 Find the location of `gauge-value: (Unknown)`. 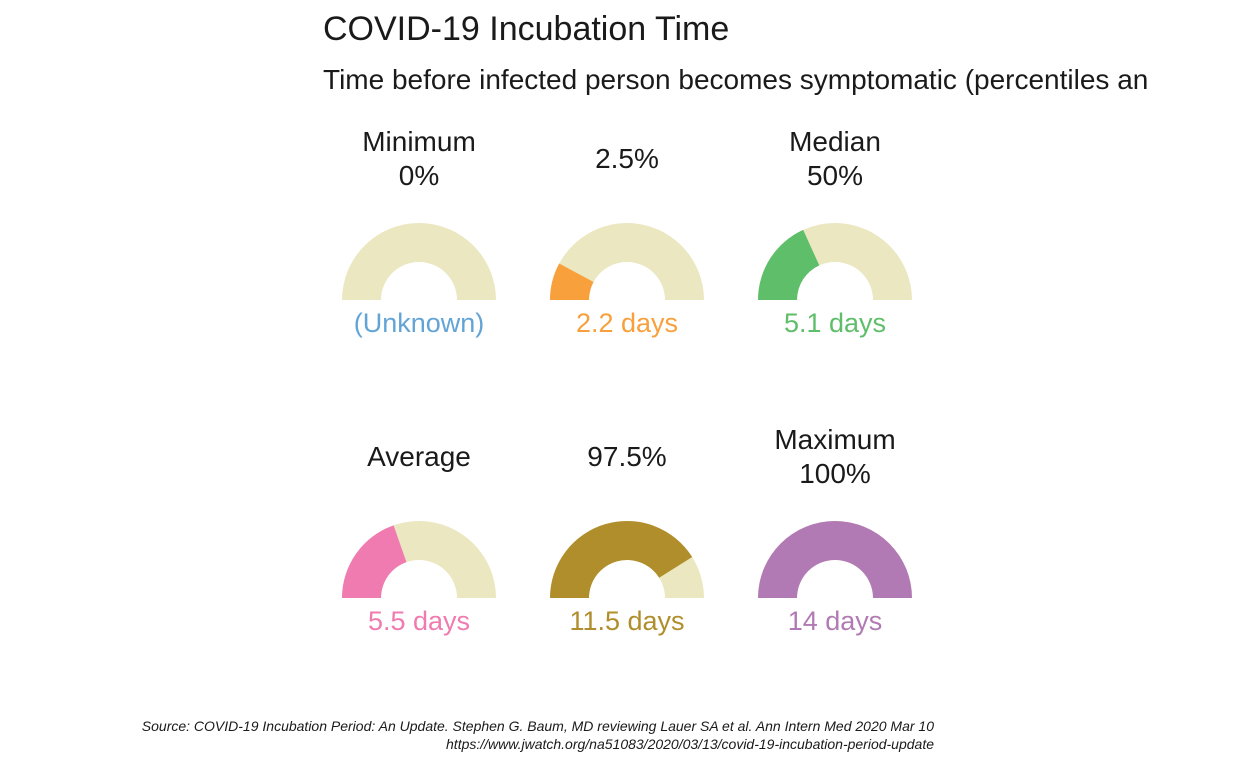

gauge-value: (Unknown) is located at coordinates (419, 323).